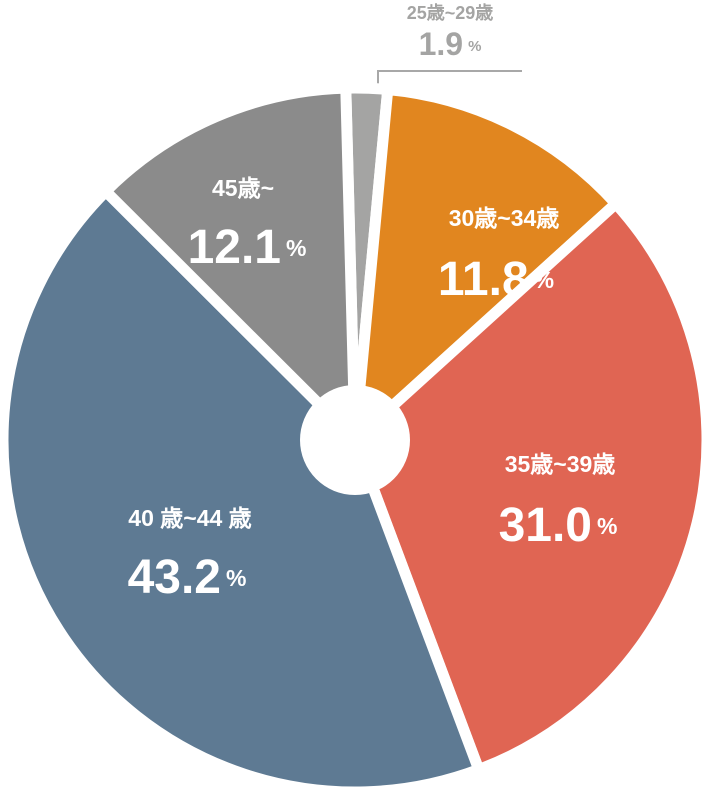 Image resolution: width=704 pixels, height=794 pixels. I want to click on value-number: 12.1, so click(234, 247).